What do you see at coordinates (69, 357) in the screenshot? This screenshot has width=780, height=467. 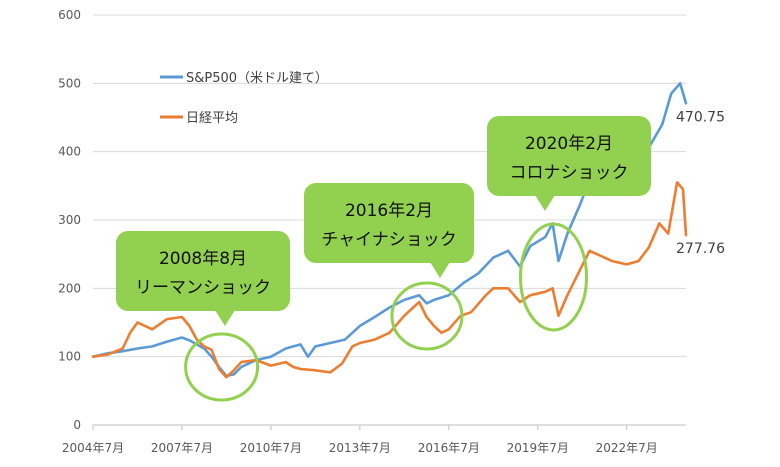 I see `y-tick-label: 100` at bounding box center [69, 357].